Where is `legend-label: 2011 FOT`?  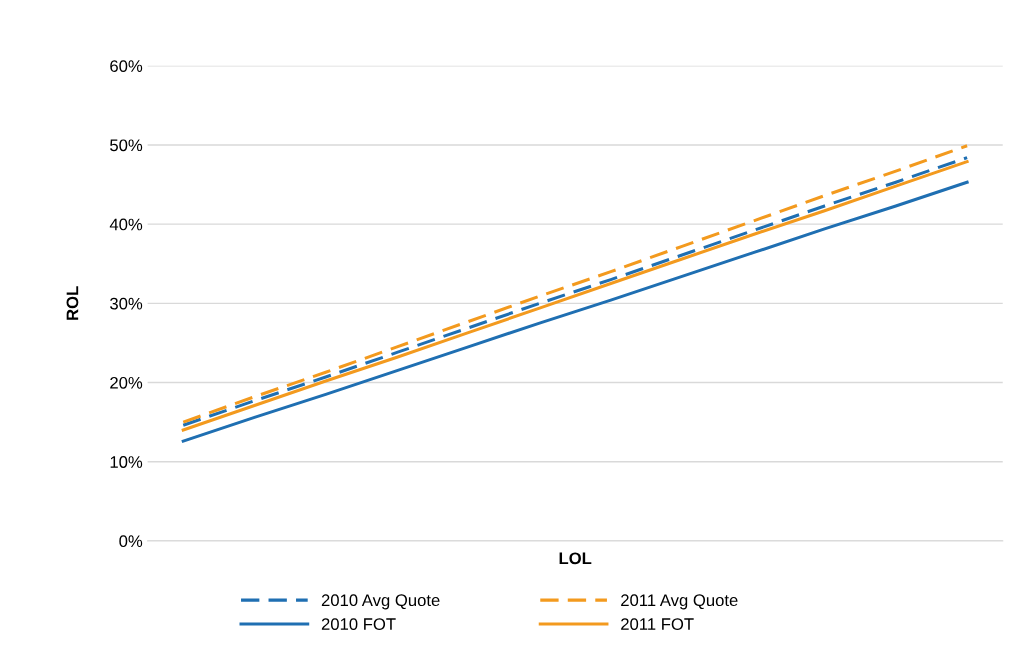
legend-label: 2011 FOT is located at coordinates (657, 624).